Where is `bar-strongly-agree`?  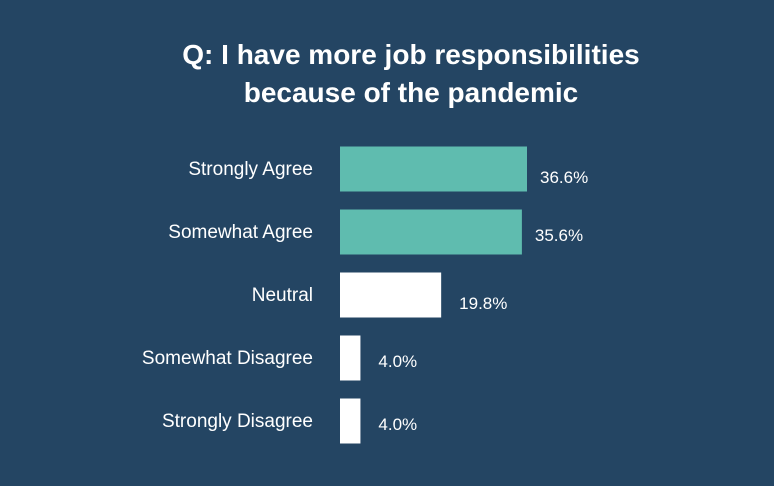 bar-strongly-agree is located at coordinates (433, 169).